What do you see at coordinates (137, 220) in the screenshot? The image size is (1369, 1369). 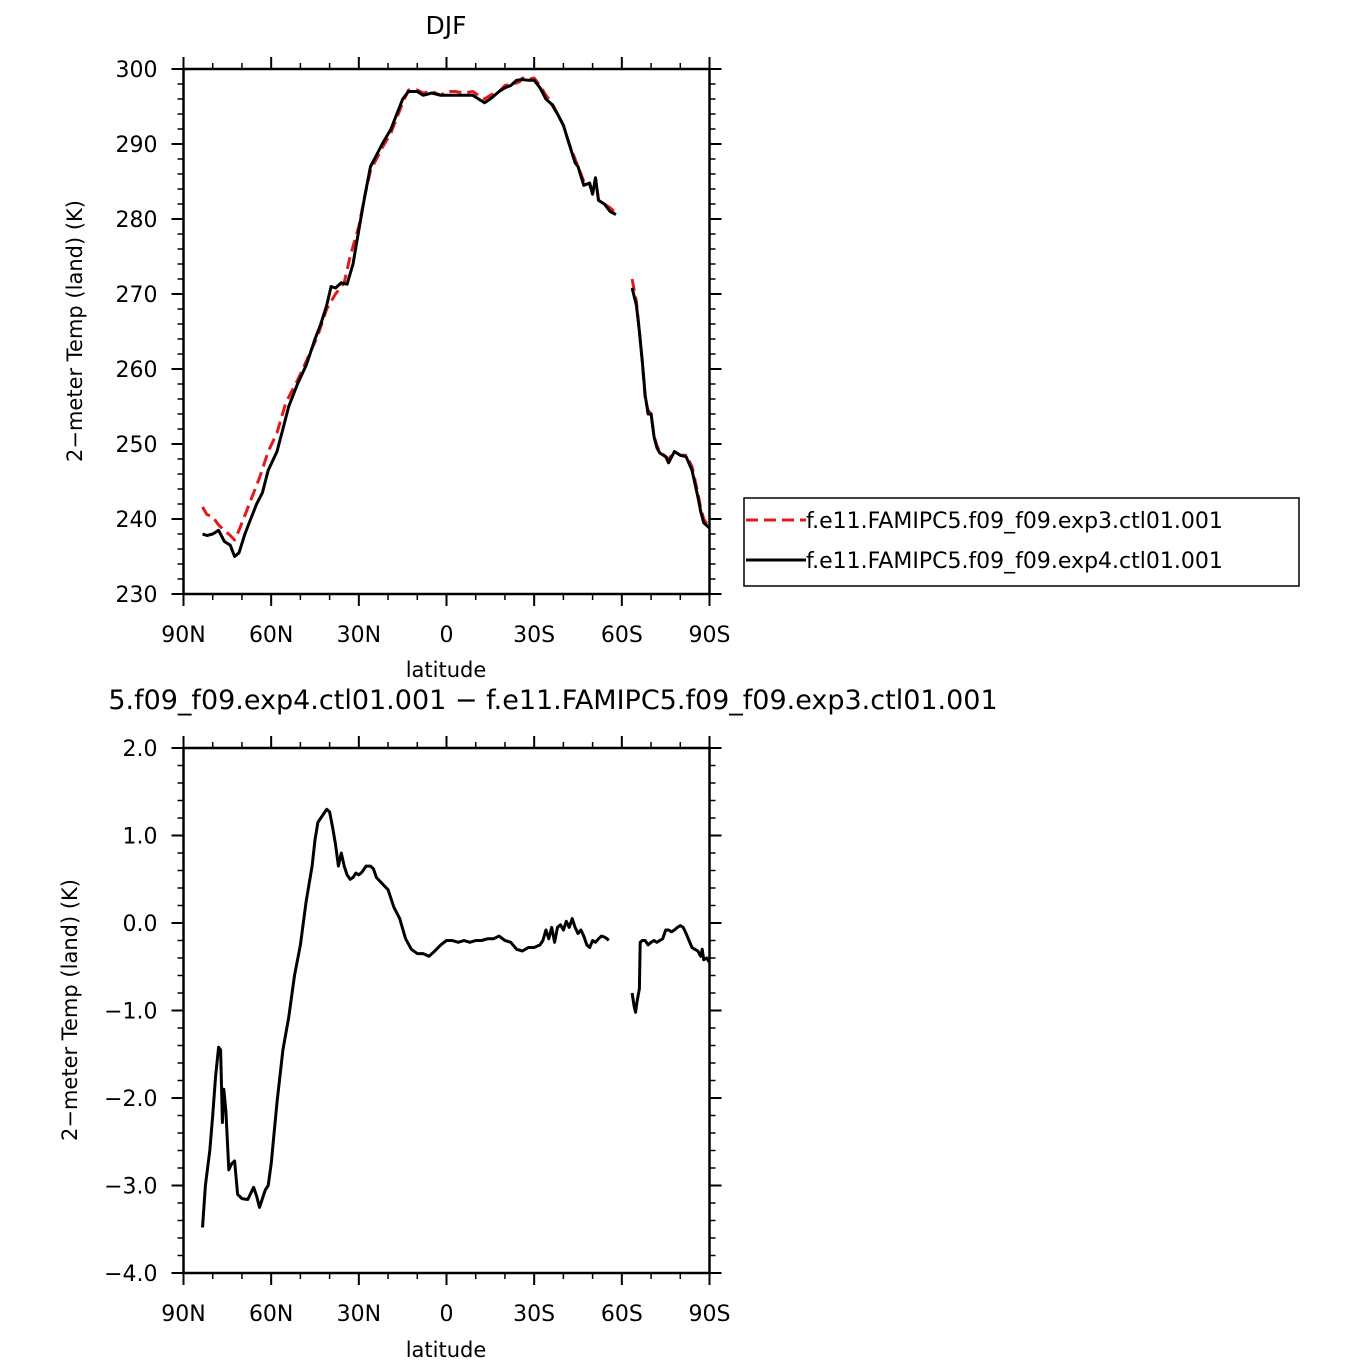 I see `y-tick-label: 280` at bounding box center [137, 220].